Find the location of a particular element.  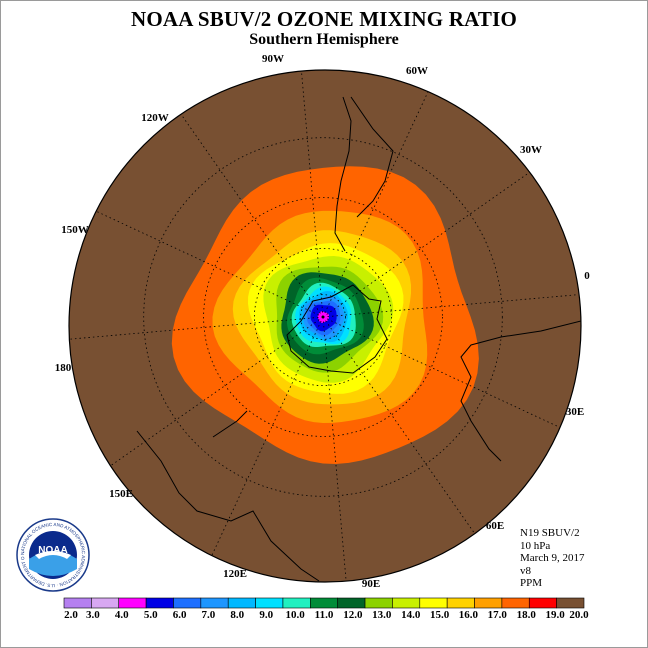

version-label: v8 is located at coordinates (525, 570).